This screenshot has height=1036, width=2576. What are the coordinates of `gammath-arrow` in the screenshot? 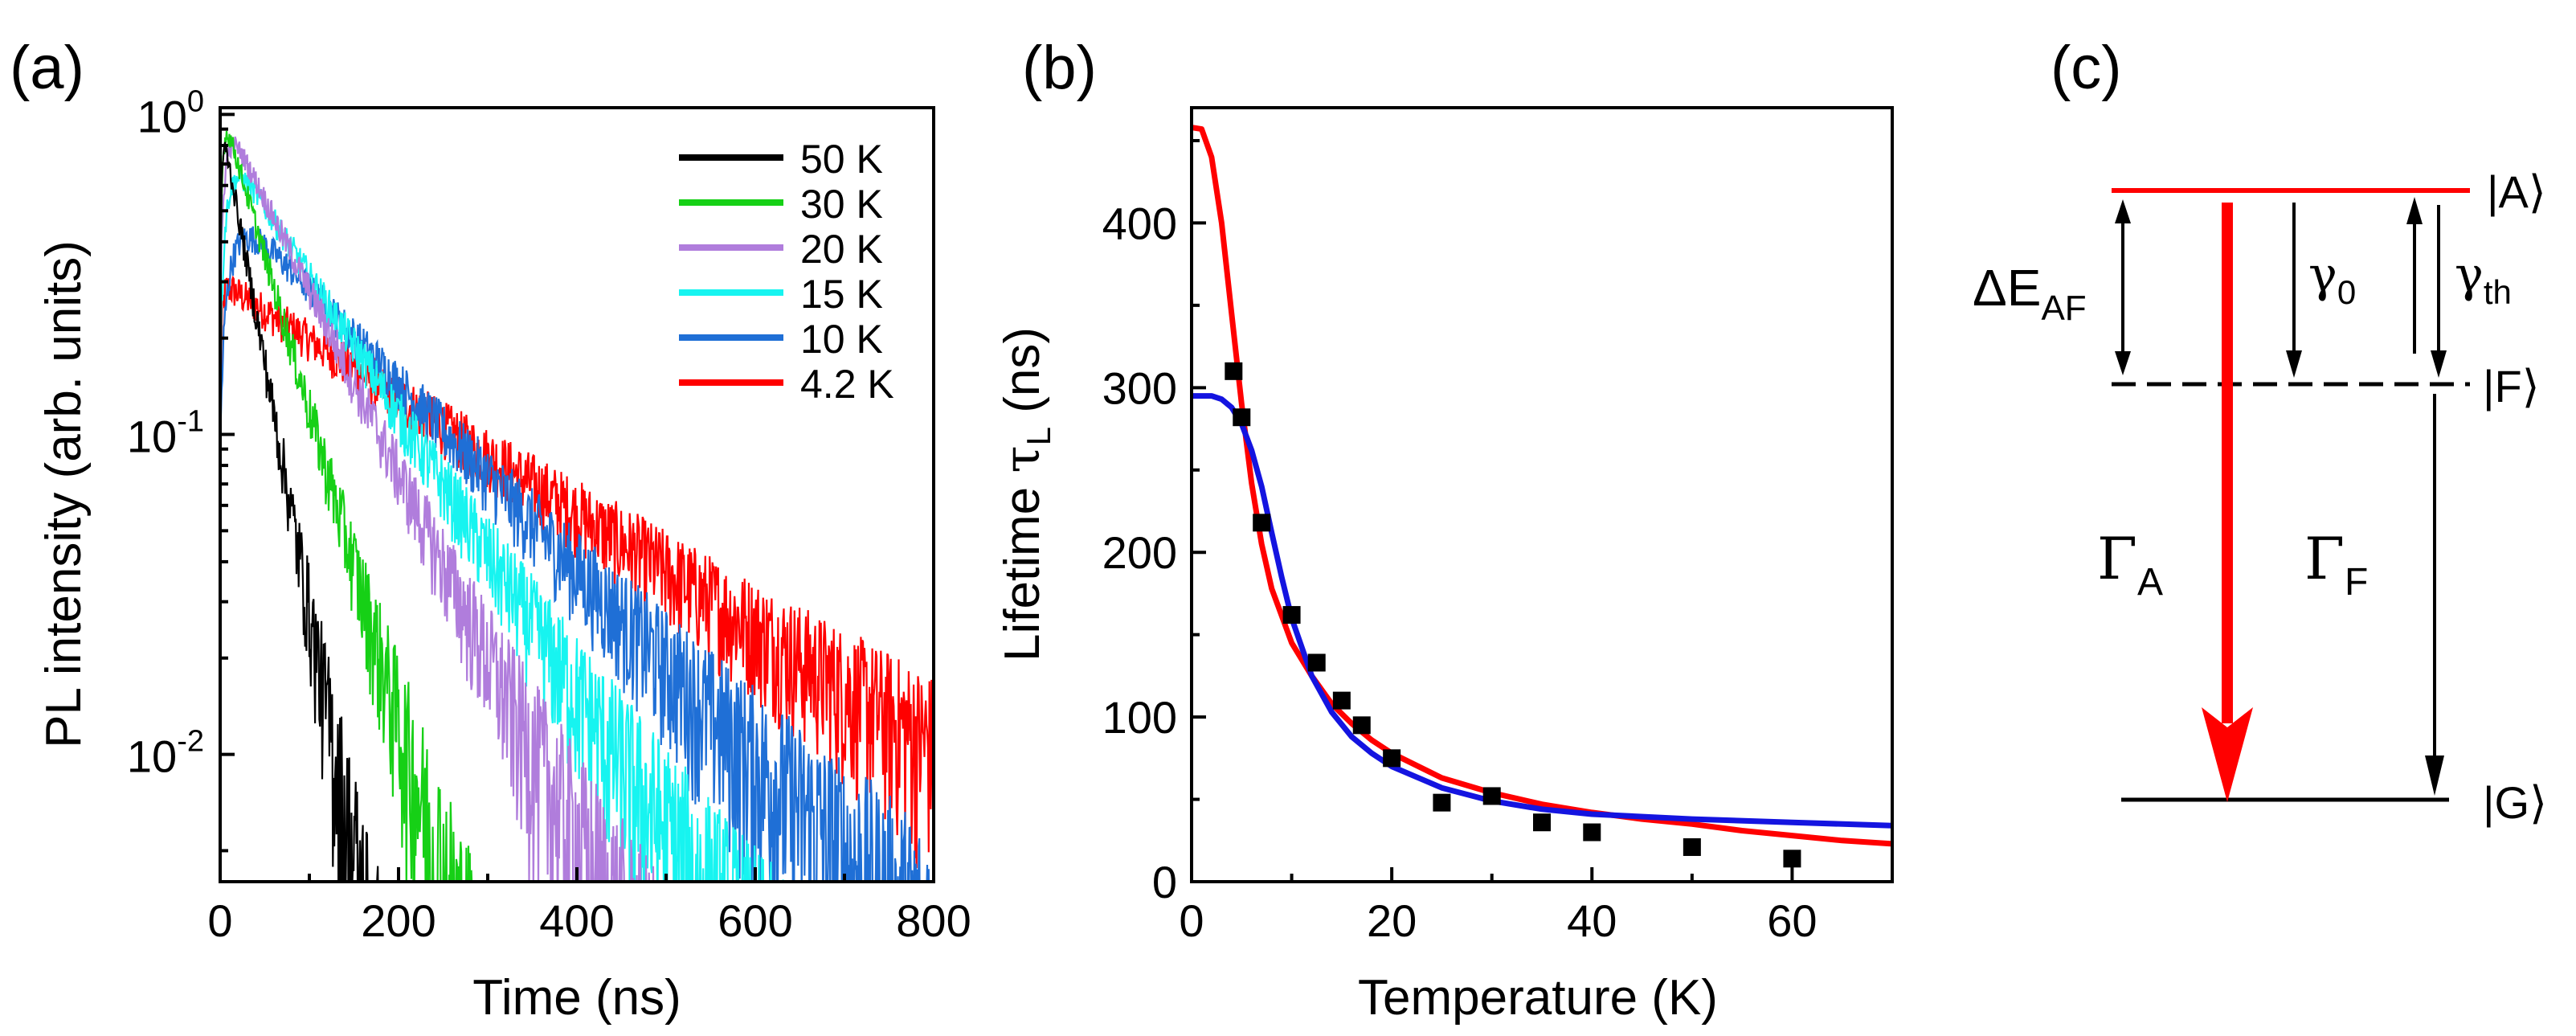 It's located at (2426, 287).